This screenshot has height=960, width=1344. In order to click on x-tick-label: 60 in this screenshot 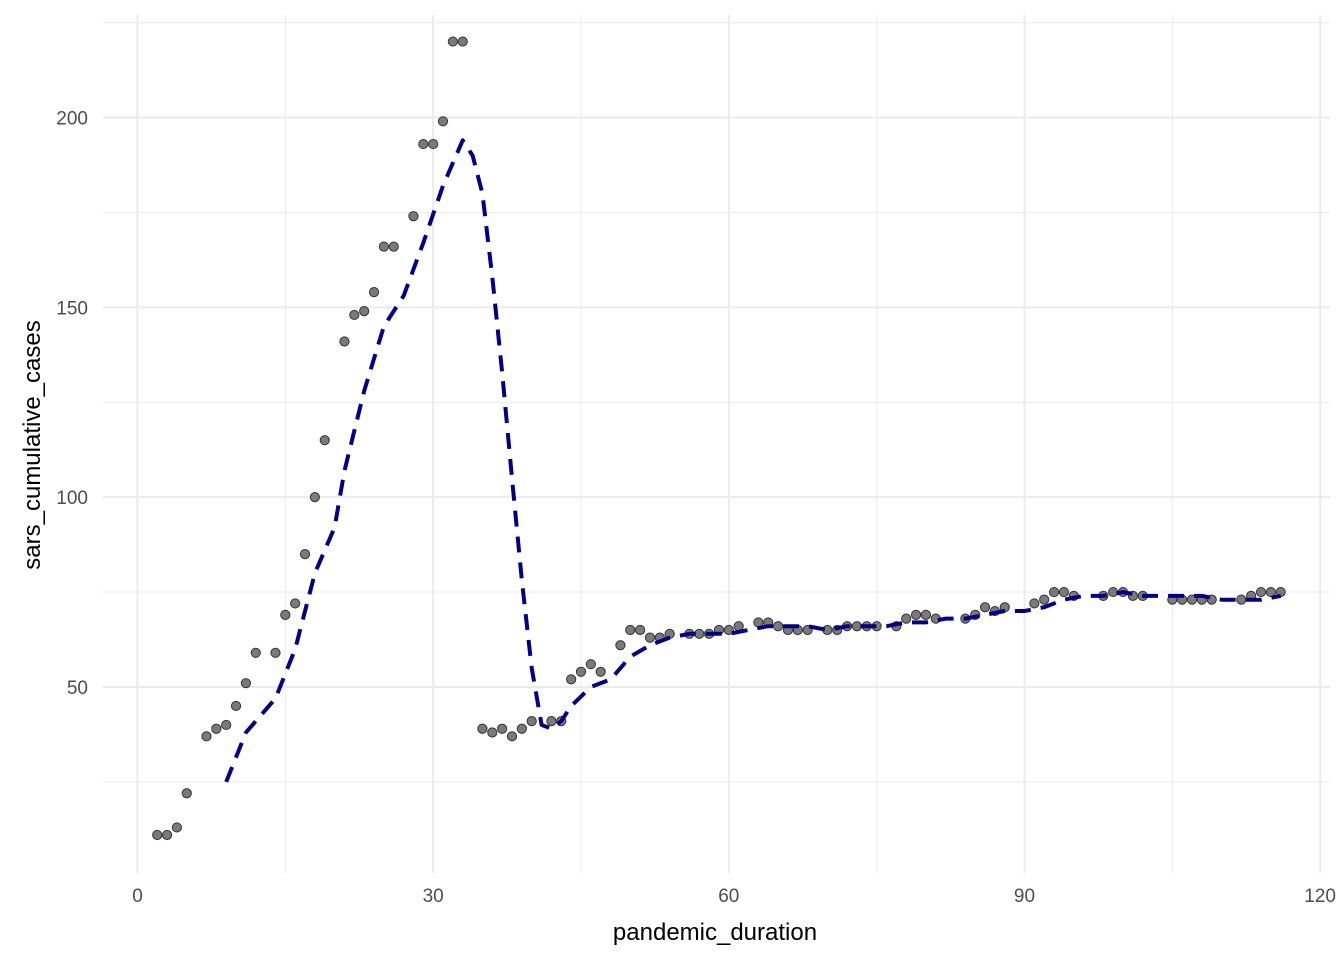, I will do `click(728, 896)`.